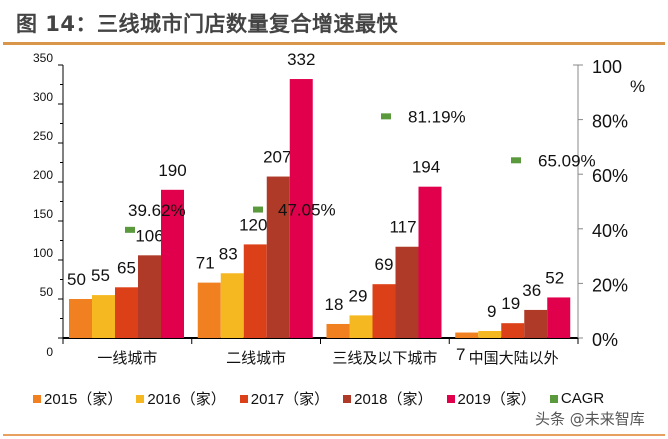 The width and height of the screenshot is (668, 439). I want to click on bar-data-label: 194, so click(426, 167).